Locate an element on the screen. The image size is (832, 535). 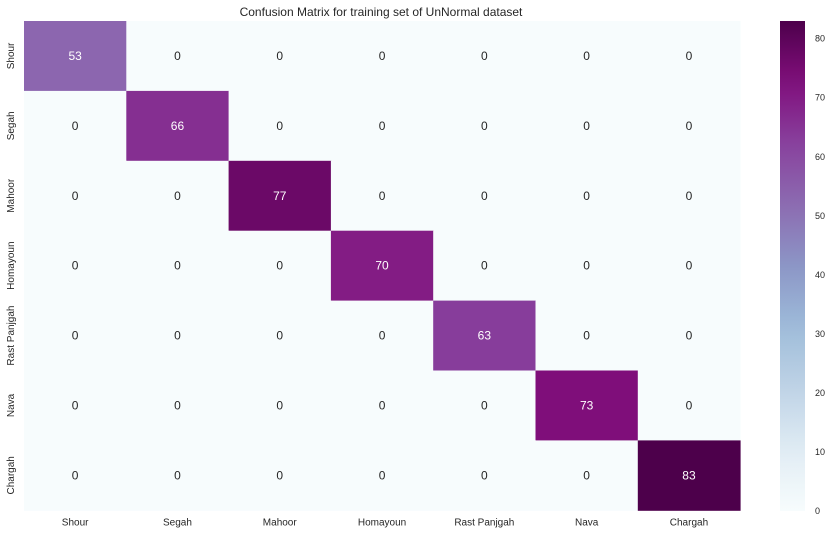
x-tick-label: Segah is located at coordinates (177, 522).